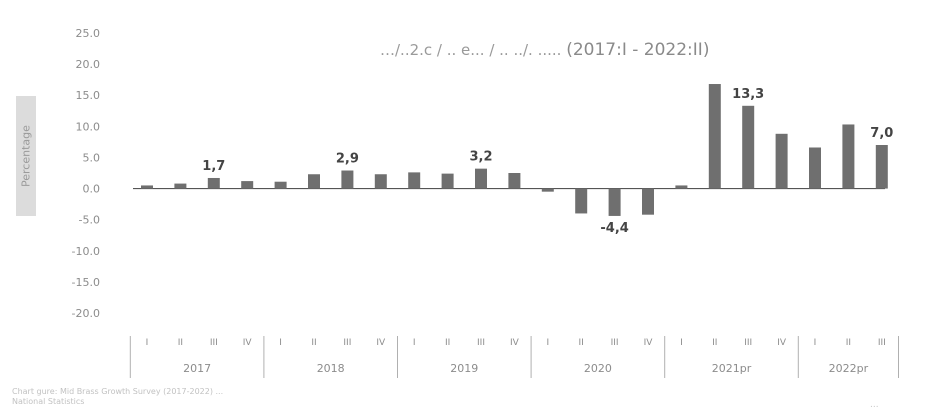 This screenshot has width=942, height=419. What do you see at coordinates (26, 156) in the screenshot?
I see `y-axis-label: Percentage` at bounding box center [26, 156].